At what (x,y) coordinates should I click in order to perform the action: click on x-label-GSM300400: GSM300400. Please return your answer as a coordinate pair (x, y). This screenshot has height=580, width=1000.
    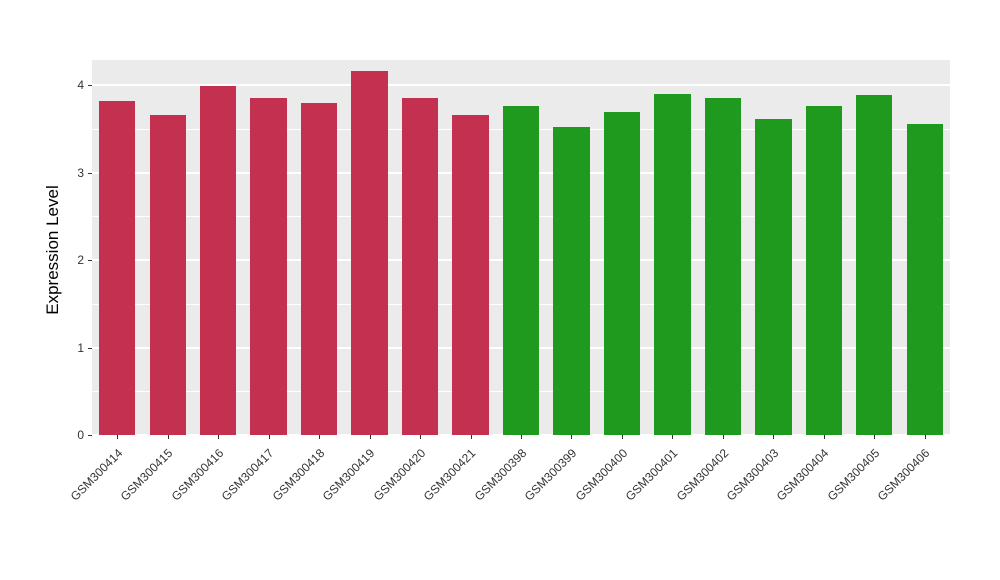
    Looking at the image, I should click on (601, 475).